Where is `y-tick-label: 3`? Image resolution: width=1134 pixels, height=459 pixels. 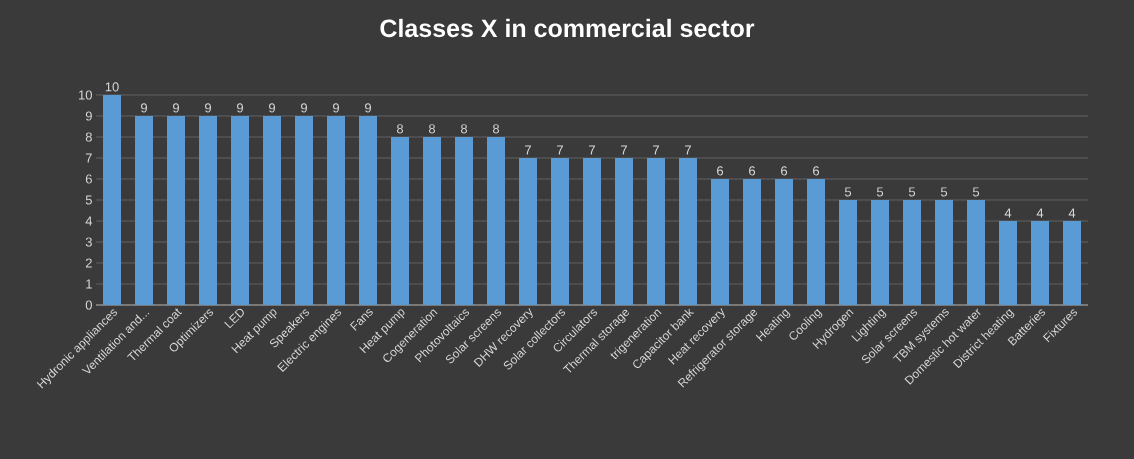 y-tick-label: 3 is located at coordinates (88, 242).